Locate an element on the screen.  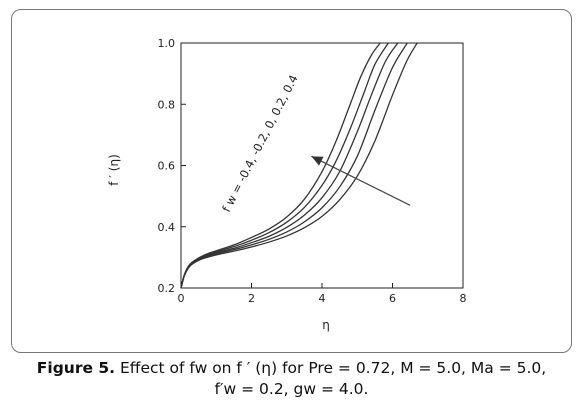
caption-text-2: f′w = 0.2, gw = 4.0. is located at coordinates (291, 389).